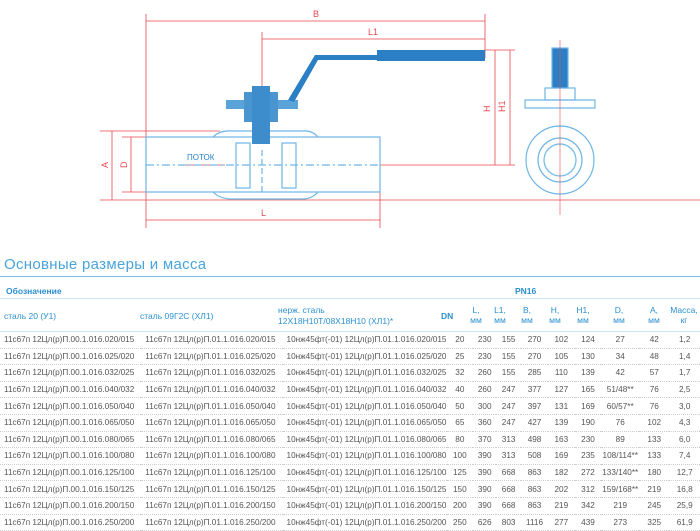 The height and width of the screenshot is (531, 700). I want to click on table-cell: 277, so click(561, 522).